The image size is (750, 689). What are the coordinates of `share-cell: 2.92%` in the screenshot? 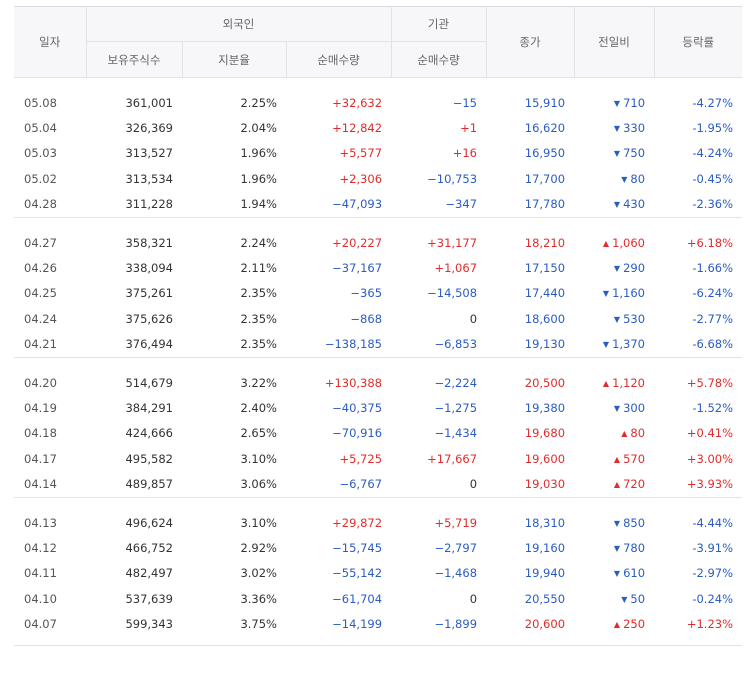 It's located at (258, 547).